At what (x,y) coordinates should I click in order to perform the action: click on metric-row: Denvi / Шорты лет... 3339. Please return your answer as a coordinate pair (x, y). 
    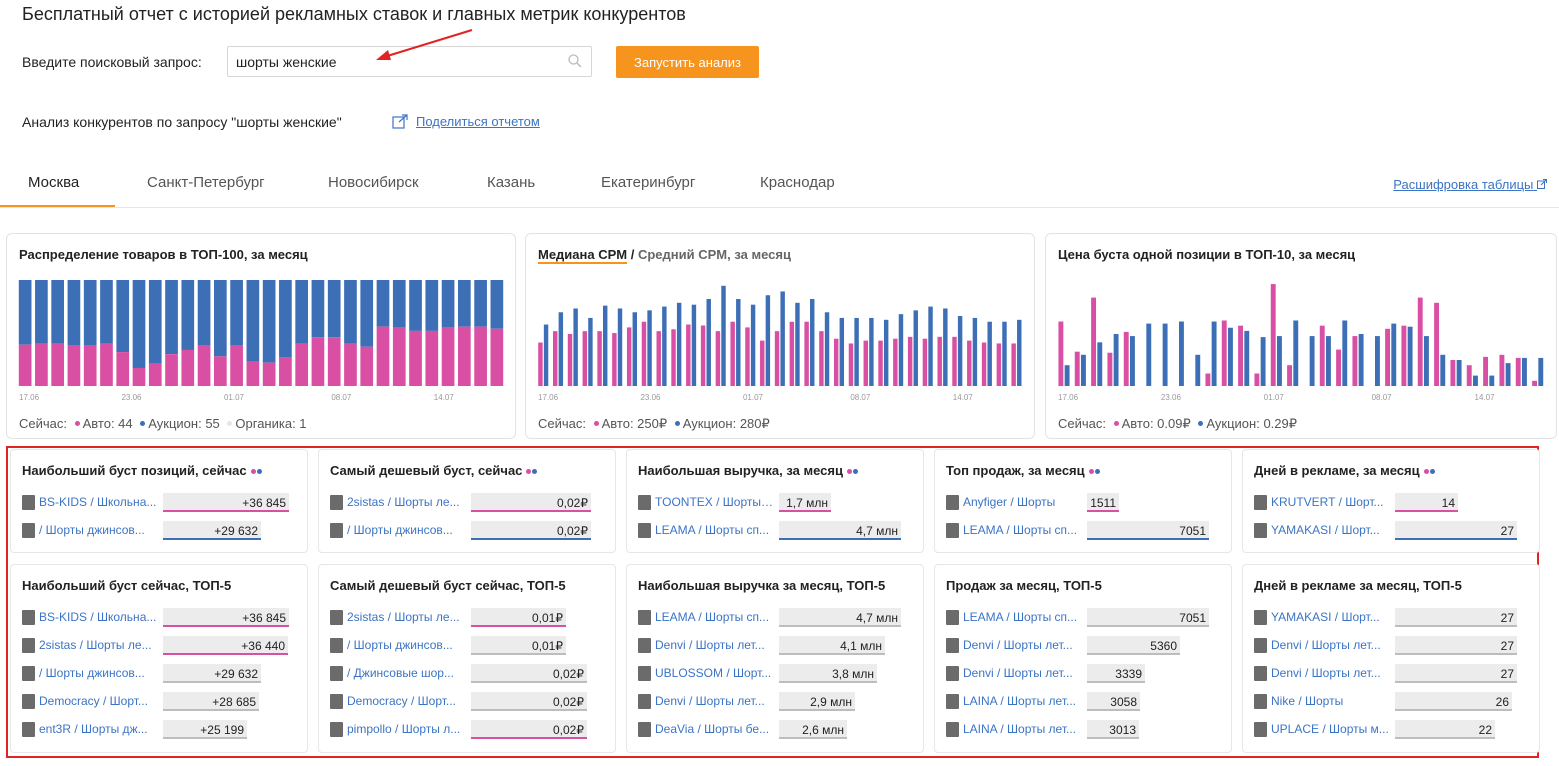
    Looking at the image, I should click on (1086, 674).